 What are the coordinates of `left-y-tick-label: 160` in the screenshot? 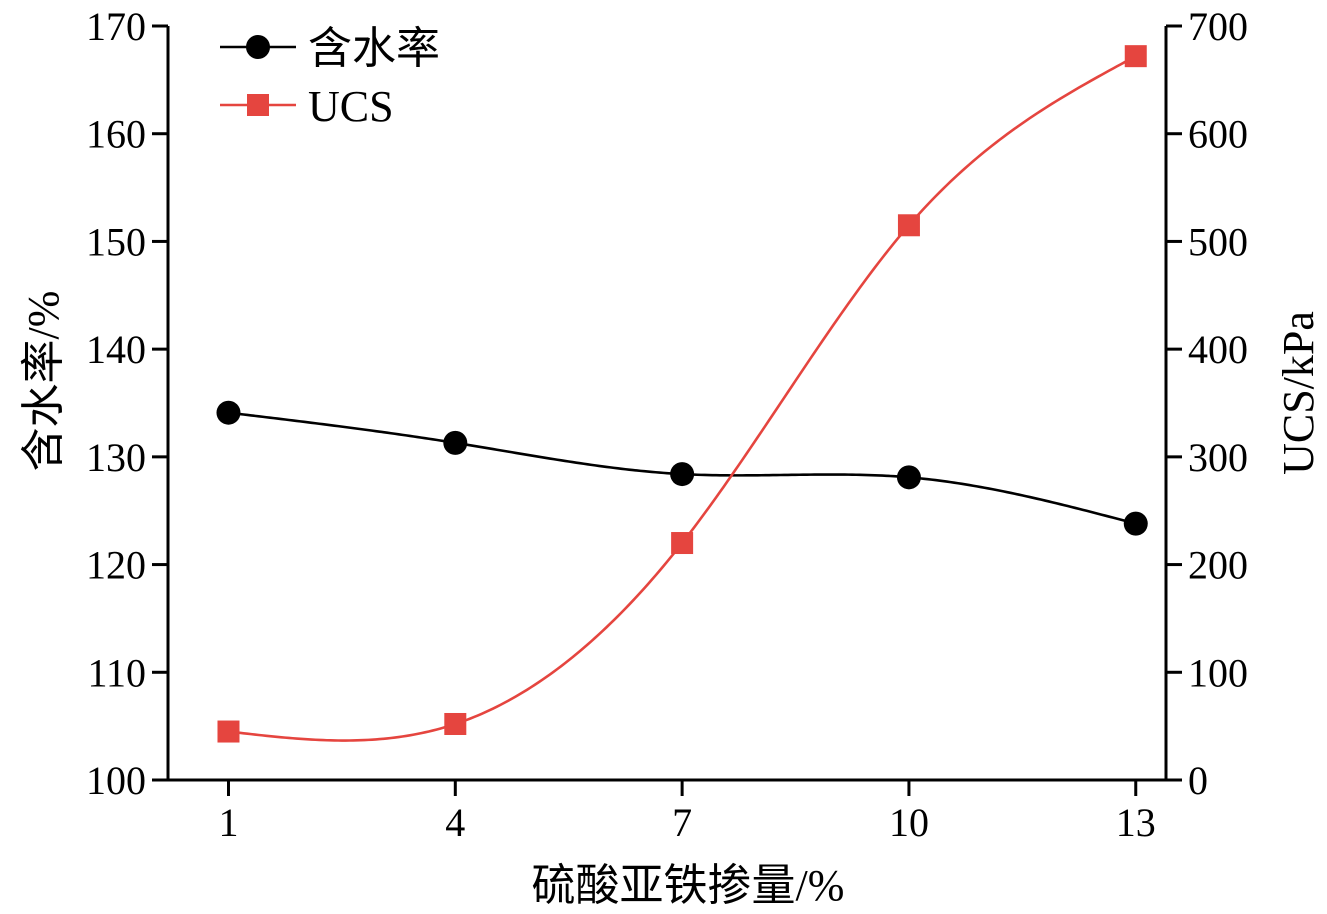 It's located at (116, 134).